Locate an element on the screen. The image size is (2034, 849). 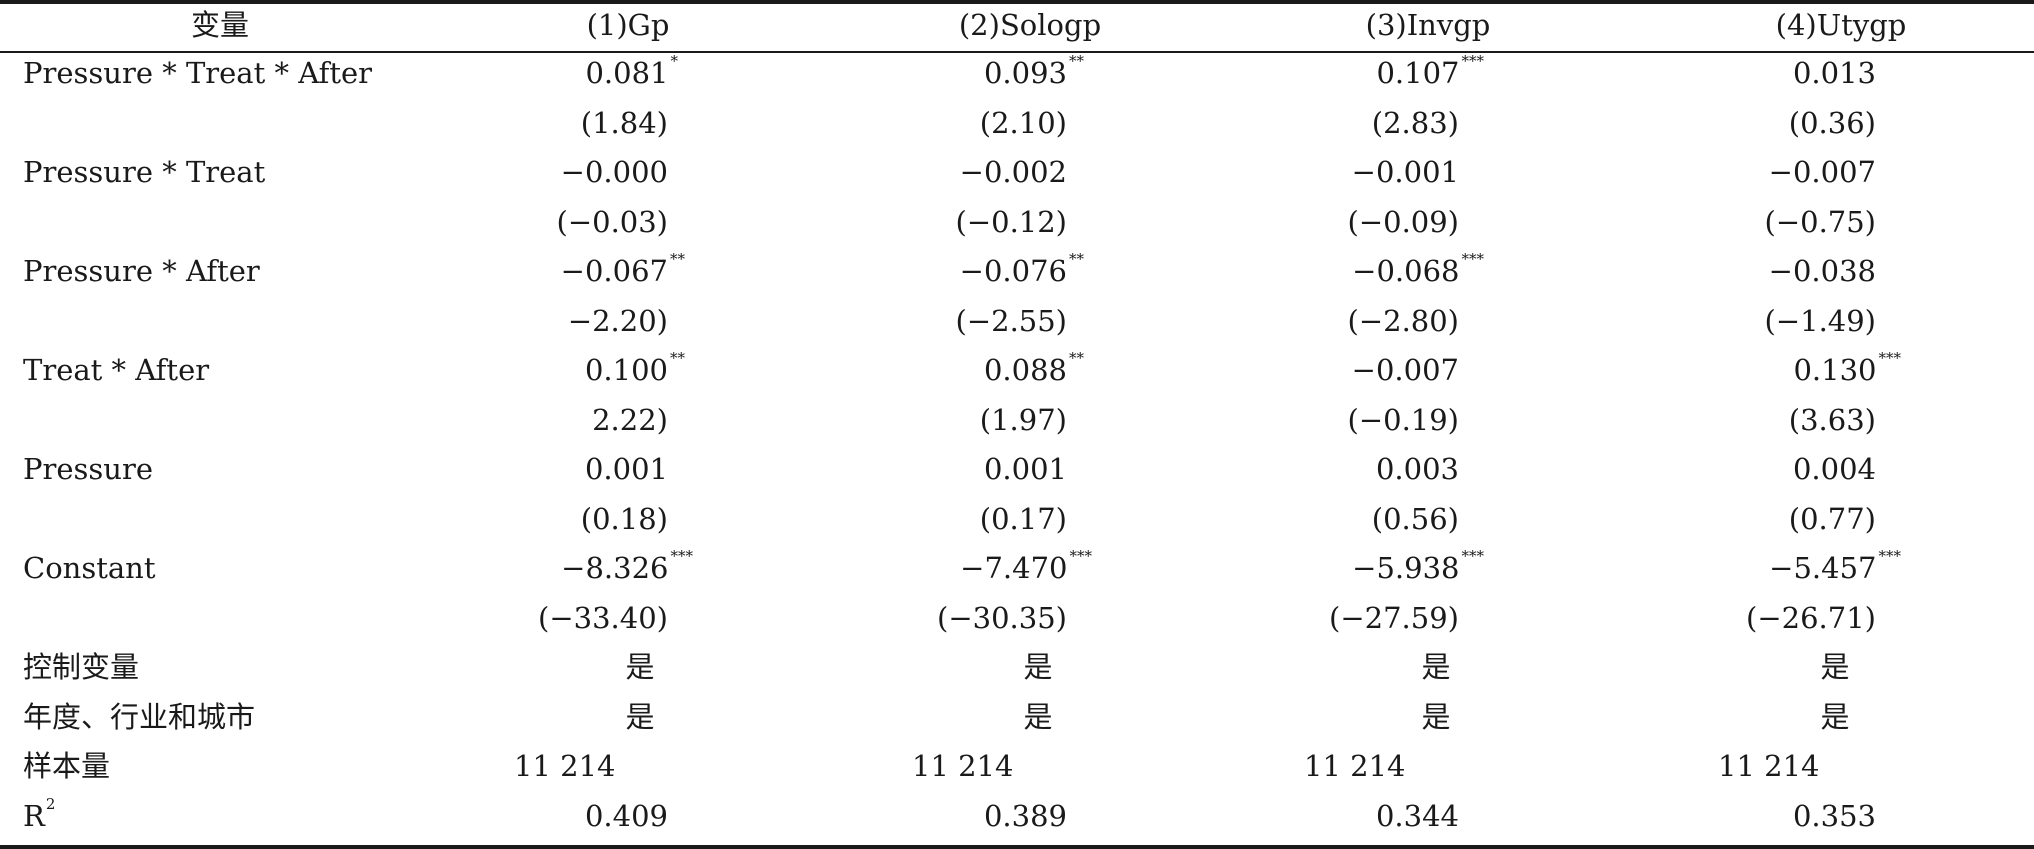
cell-value: −7.470 is located at coordinates (1014, 568).